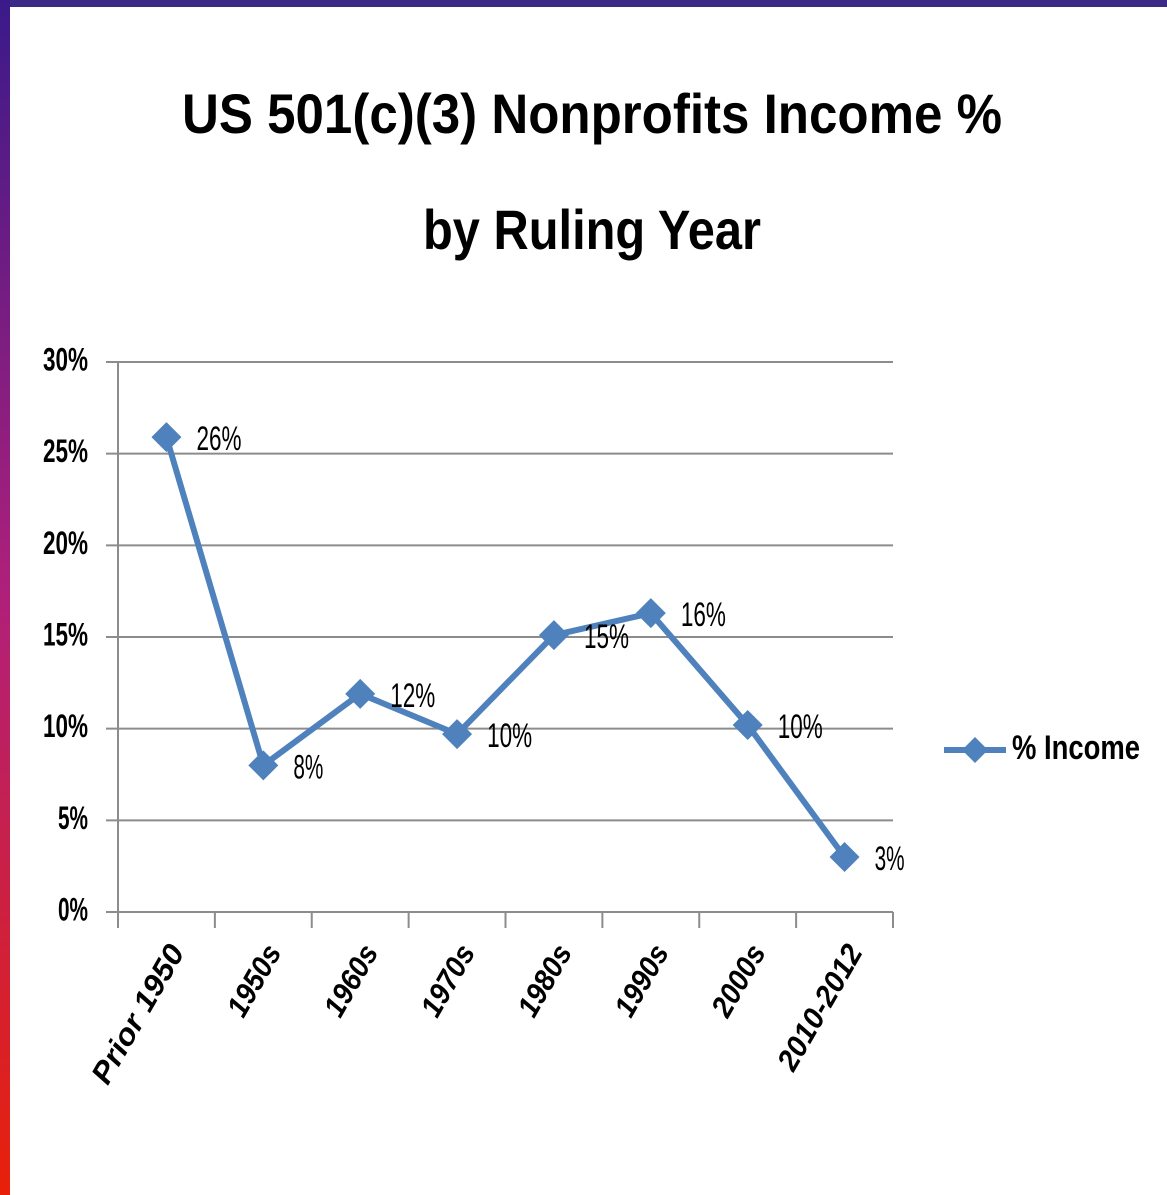  Describe the element at coordinates (545, 981) in the screenshot. I see `x-tick-label: 1980s` at that location.